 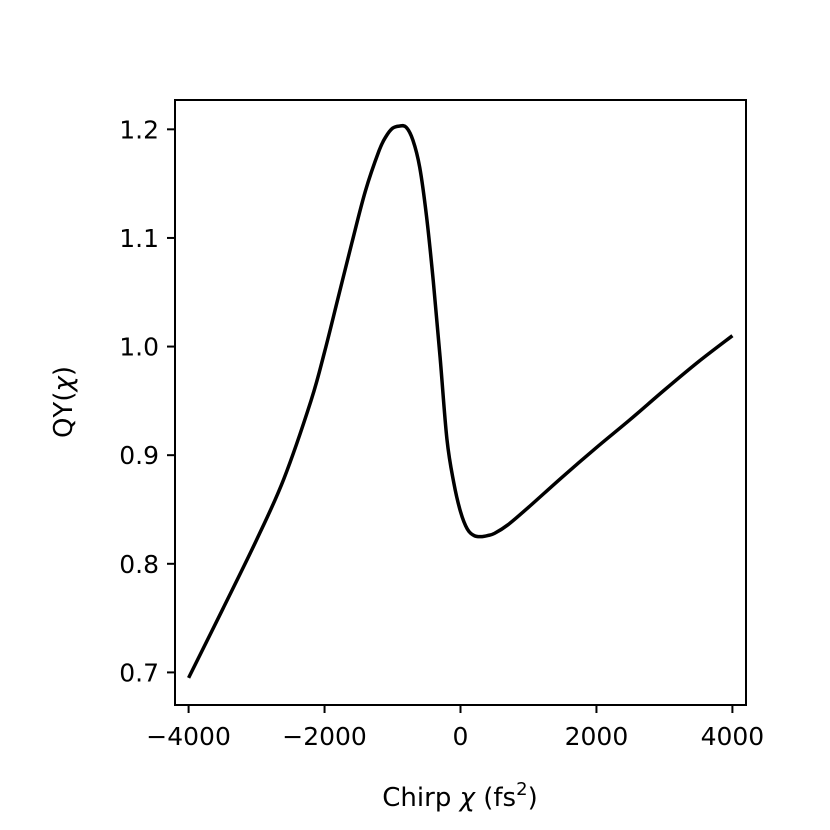 I want to click on y-tick-label: 1.1, so click(x=139, y=238).